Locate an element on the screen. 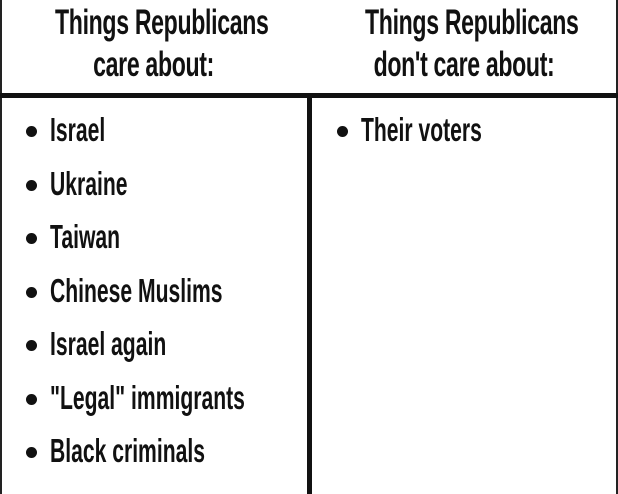  column-header-care: Things Republicans care about: is located at coordinates (154, 44).